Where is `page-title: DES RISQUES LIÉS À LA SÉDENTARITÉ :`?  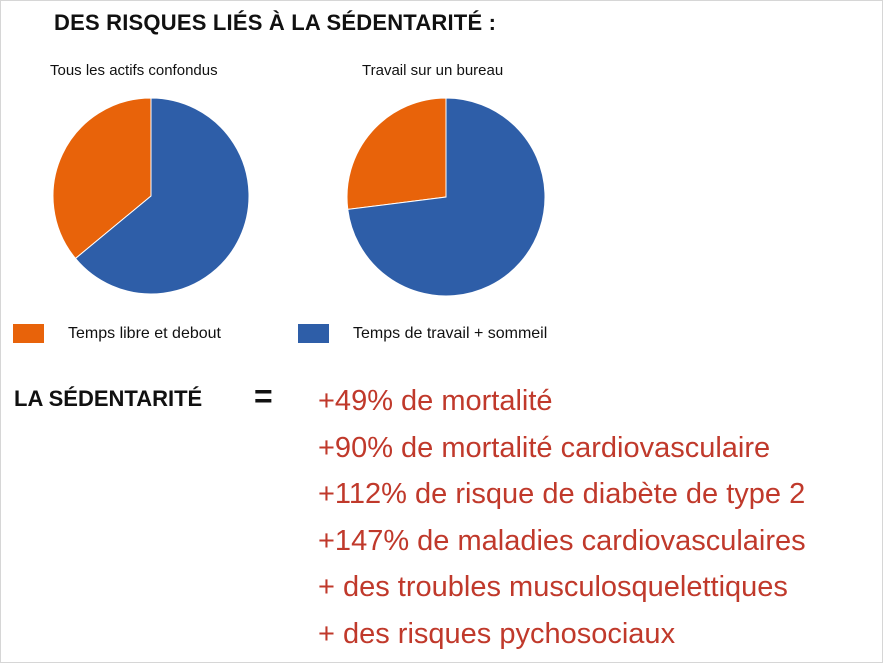 page-title: DES RISQUES LIÉS À LA SÉDENTARITÉ : is located at coordinates (275, 22).